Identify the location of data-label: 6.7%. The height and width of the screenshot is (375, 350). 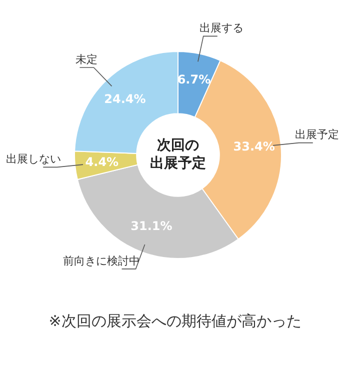
(194, 79).